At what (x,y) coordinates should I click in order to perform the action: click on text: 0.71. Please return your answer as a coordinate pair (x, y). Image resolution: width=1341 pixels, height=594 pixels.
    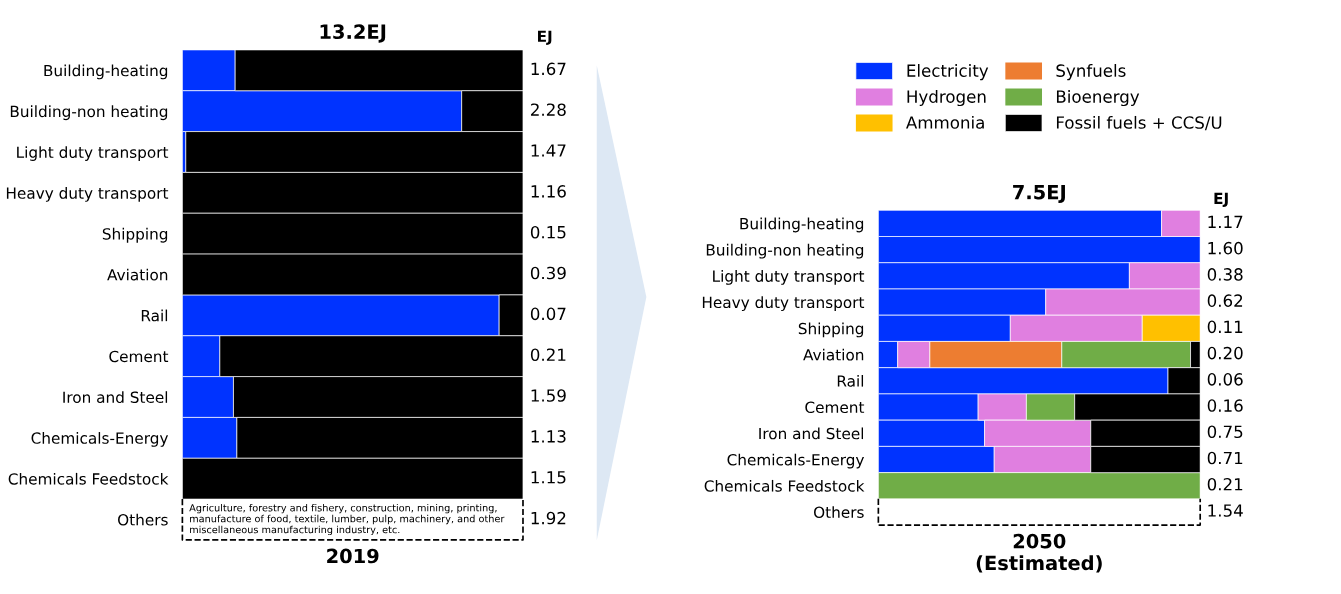
    Looking at the image, I should click on (1225, 458).